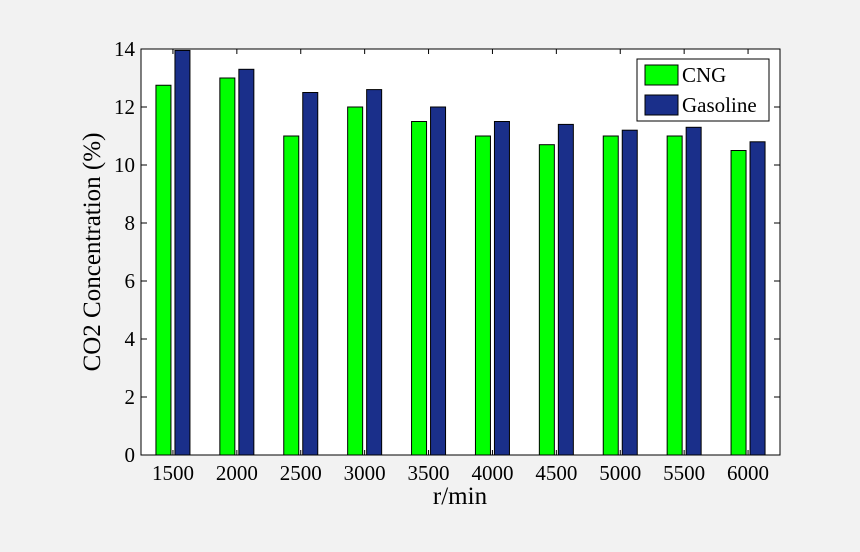 The width and height of the screenshot is (860, 552). I want to click on y-tick-label: 4, so click(130, 339).